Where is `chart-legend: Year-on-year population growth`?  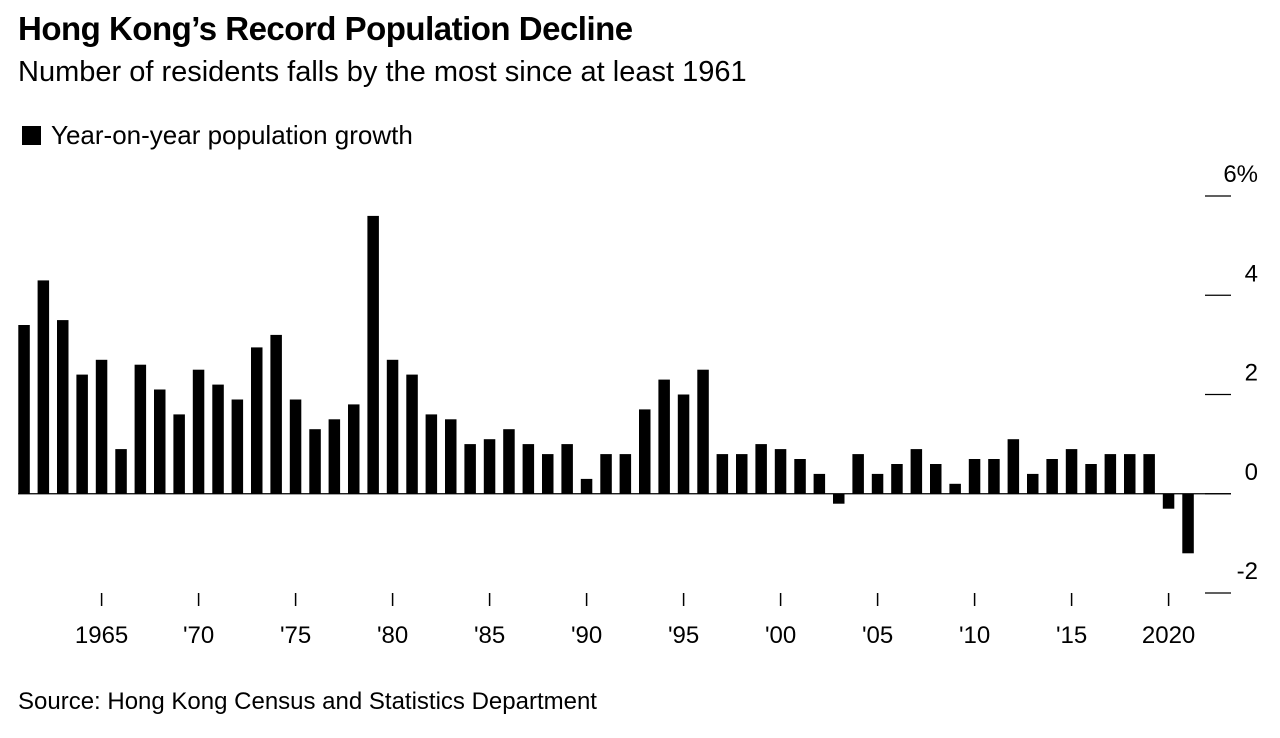
chart-legend: Year-on-year population growth is located at coordinates (217, 135).